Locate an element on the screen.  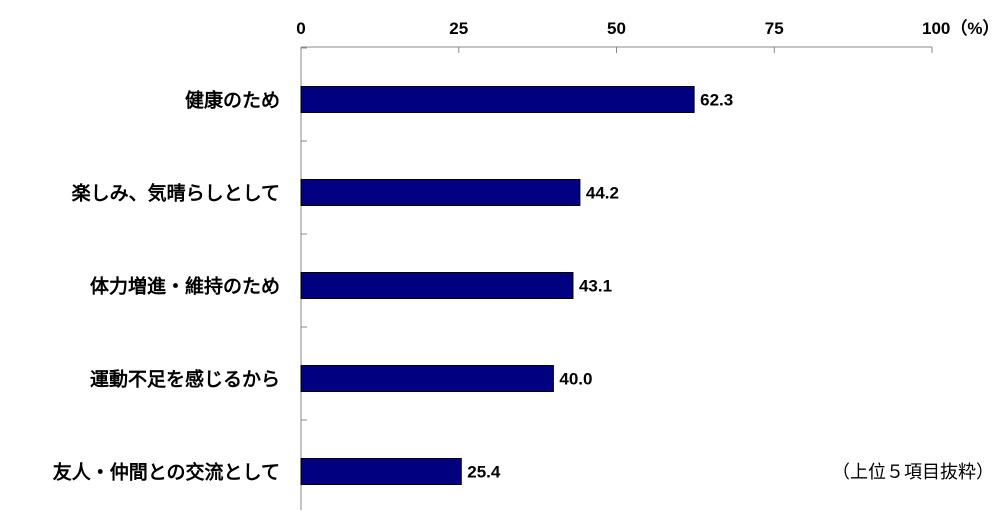
category-label: 友人・仲間との交流として is located at coordinates (166, 472).